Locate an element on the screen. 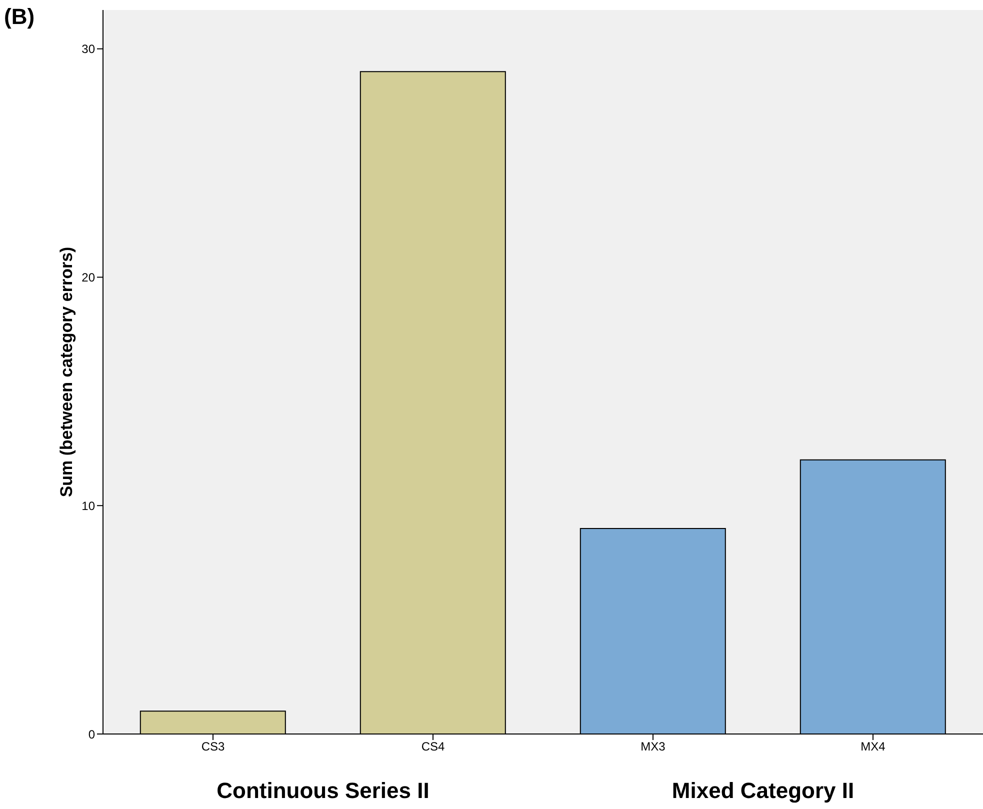  y-tick-label: 0 is located at coordinates (92, 734).